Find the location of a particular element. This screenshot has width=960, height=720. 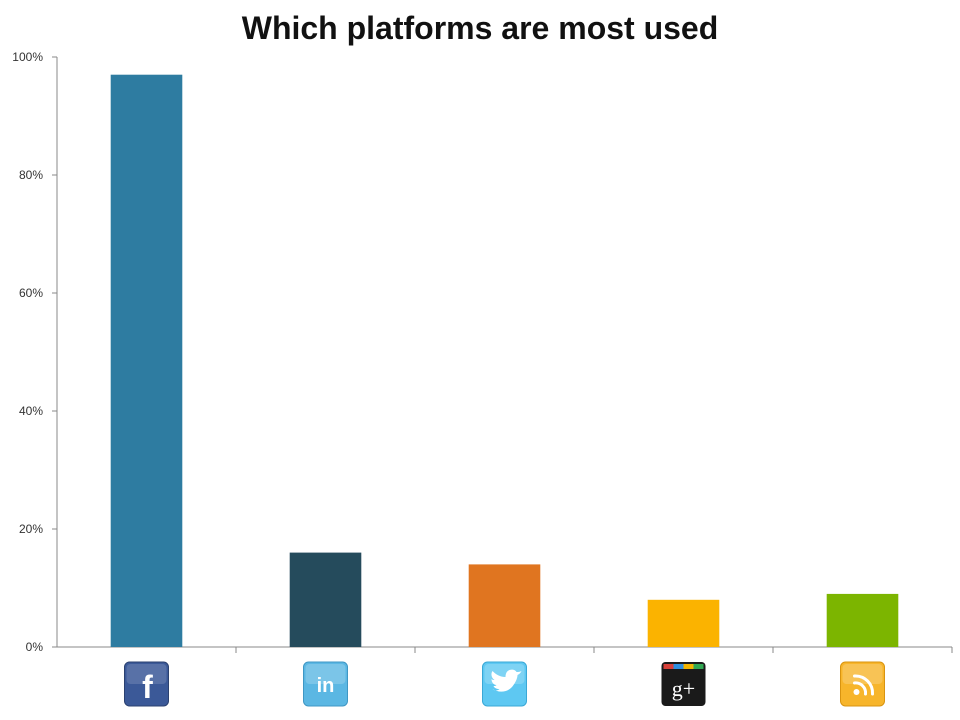

svg-text: in is located at coordinates (326, 686).